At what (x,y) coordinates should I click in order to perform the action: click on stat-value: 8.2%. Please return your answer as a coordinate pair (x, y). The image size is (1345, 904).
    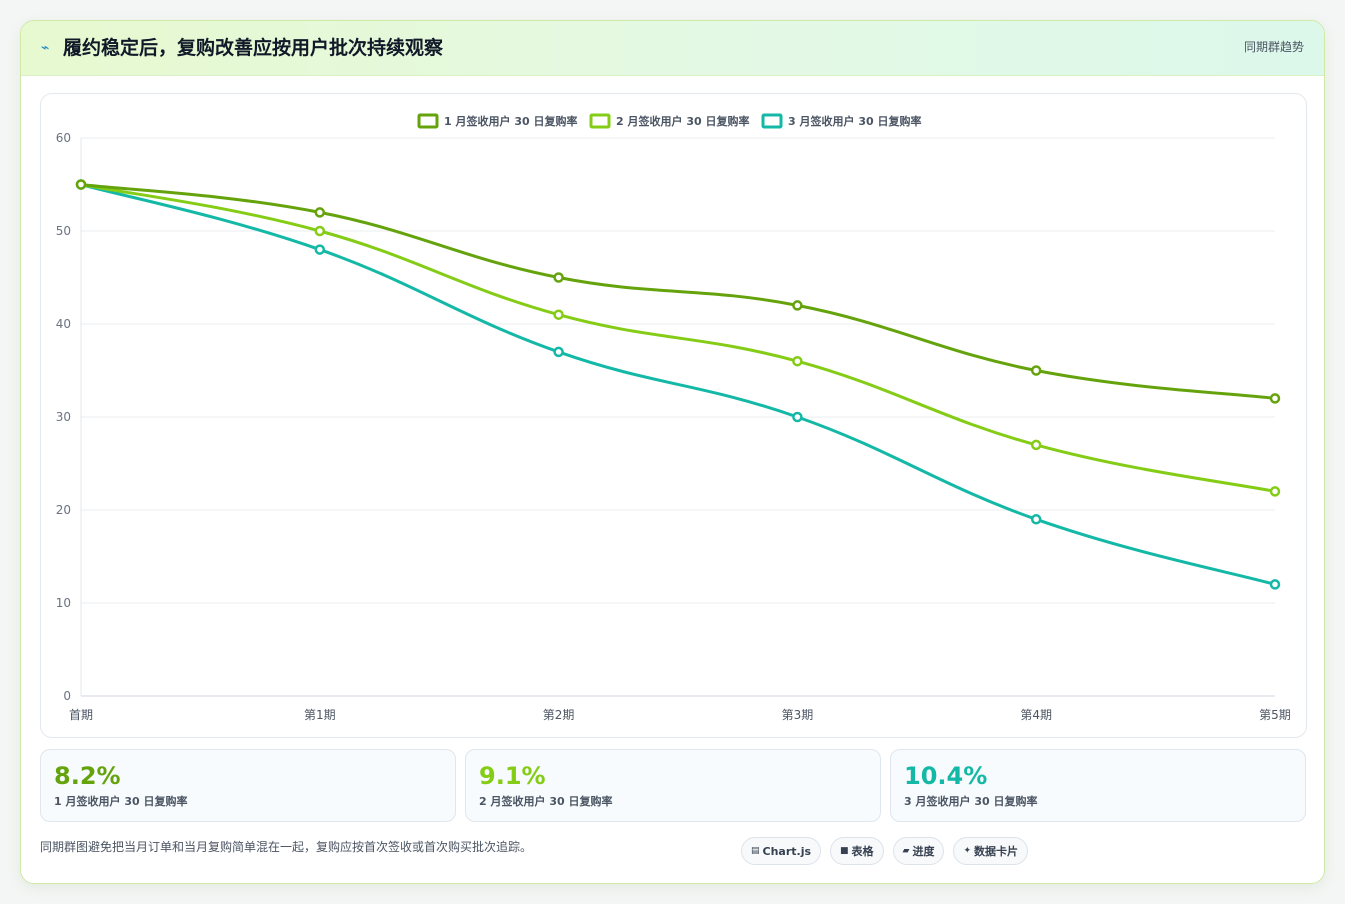
    Looking at the image, I should click on (87, 776).